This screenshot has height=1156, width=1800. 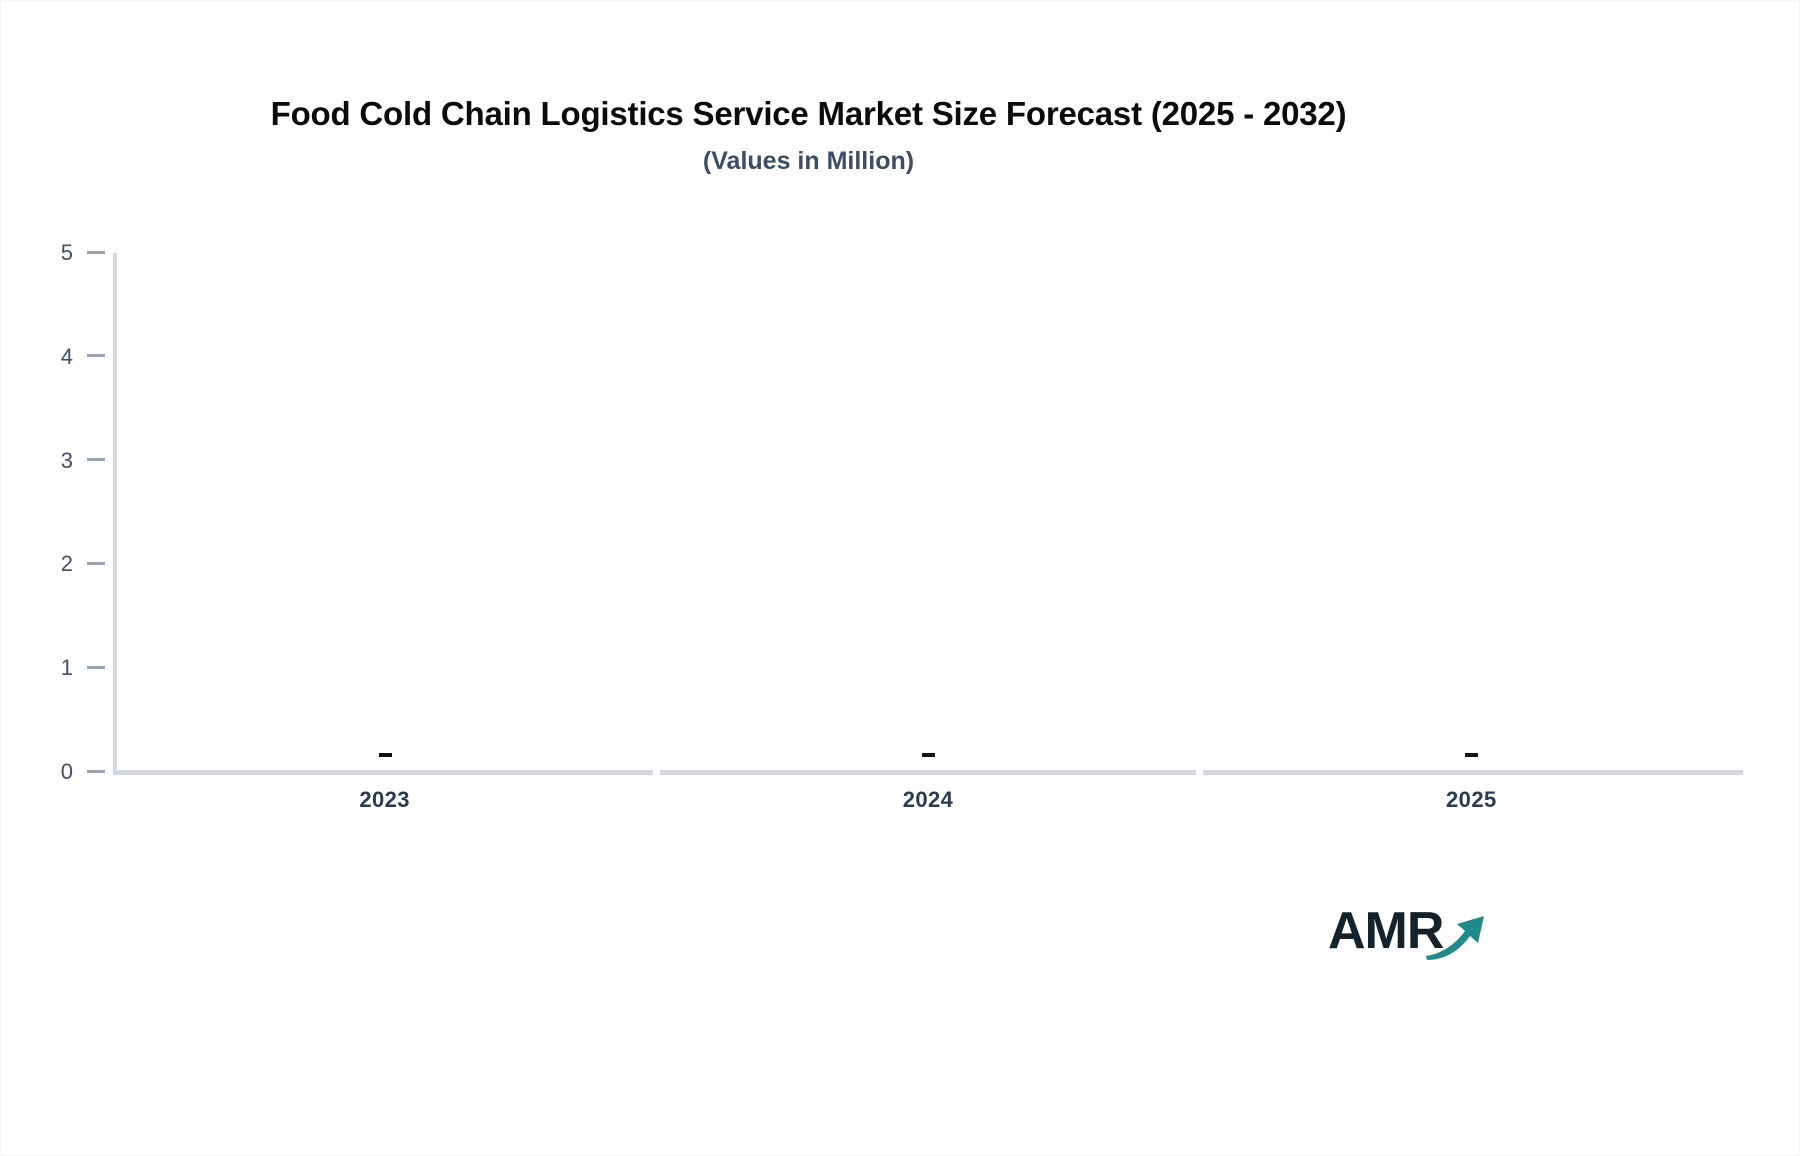 I want to click on y-axis-tick-label: 0, so click(x=66, y=771).